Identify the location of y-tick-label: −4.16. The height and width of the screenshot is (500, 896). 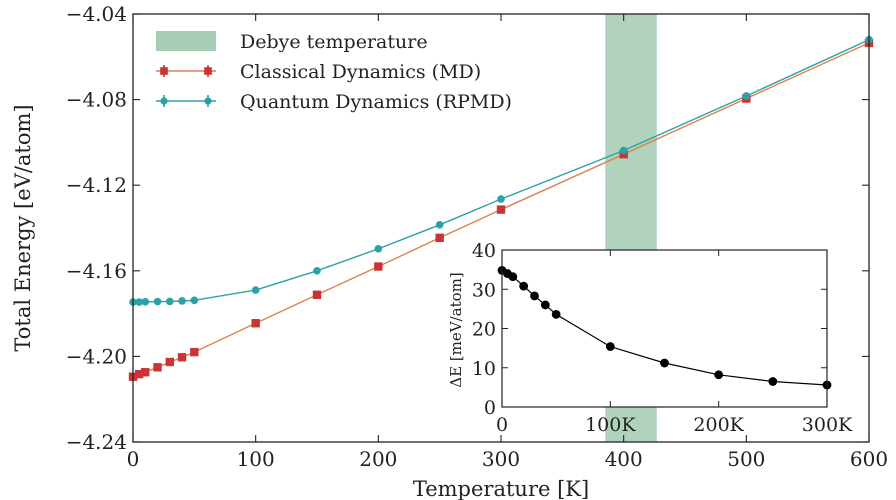
(96, 271).